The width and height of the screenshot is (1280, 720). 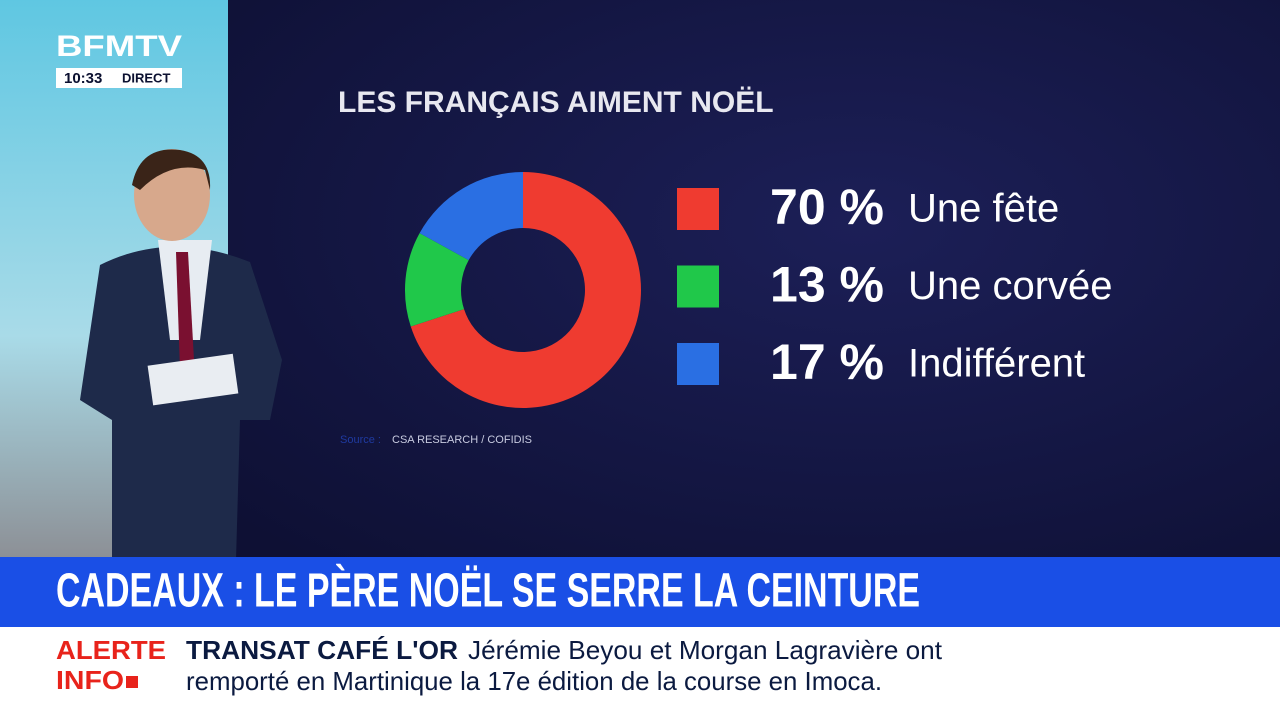 What do you see at coordinates (705, 650) in the screenshot?
I see `ticker-text: Jérémie Beyou et Morgan Lagravière ont` at bounding box center [705, 650].